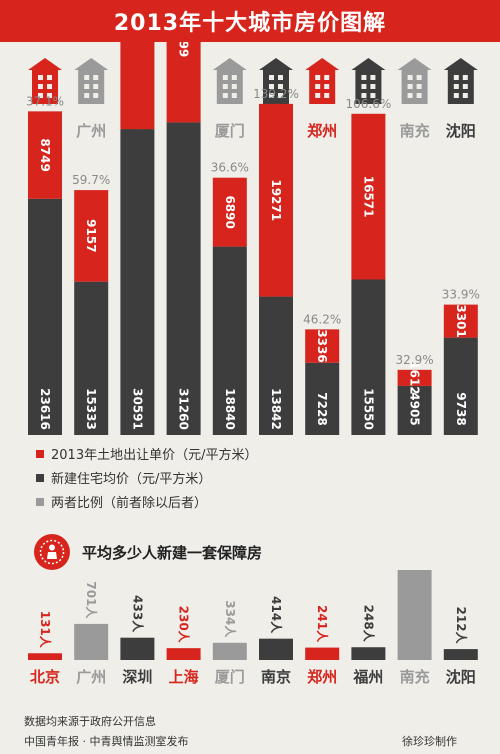 The width and height of the screenshot is (500, 754). What do you see at coordinates (276, 615) in the screenshot?
I see `data-label-housing: 414人` at bounding box center [276, 615].